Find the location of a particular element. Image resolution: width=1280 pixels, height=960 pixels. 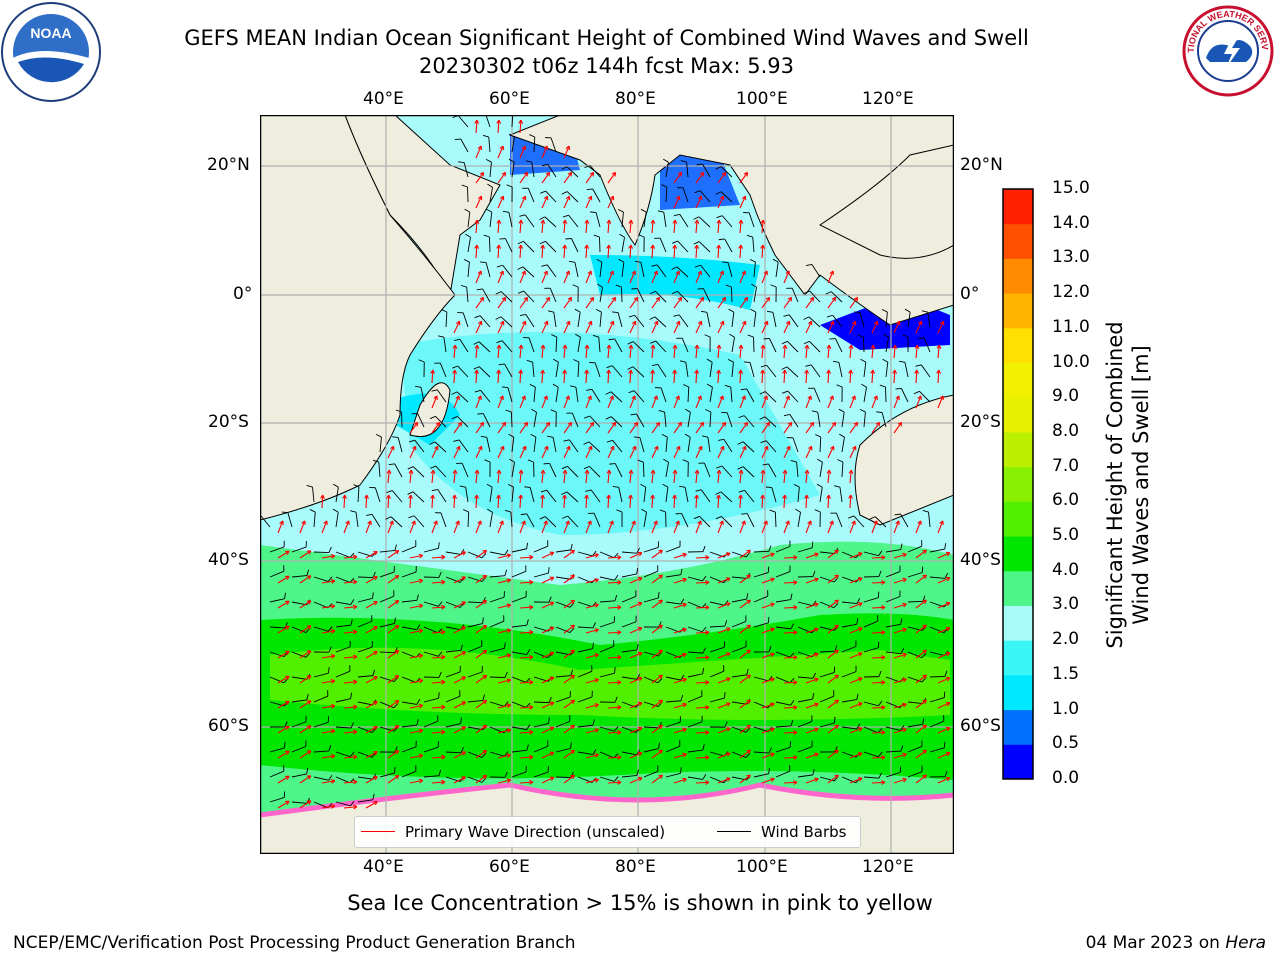

colorbar-tick-label: 1.0 is located at coordinates (1066, 708).